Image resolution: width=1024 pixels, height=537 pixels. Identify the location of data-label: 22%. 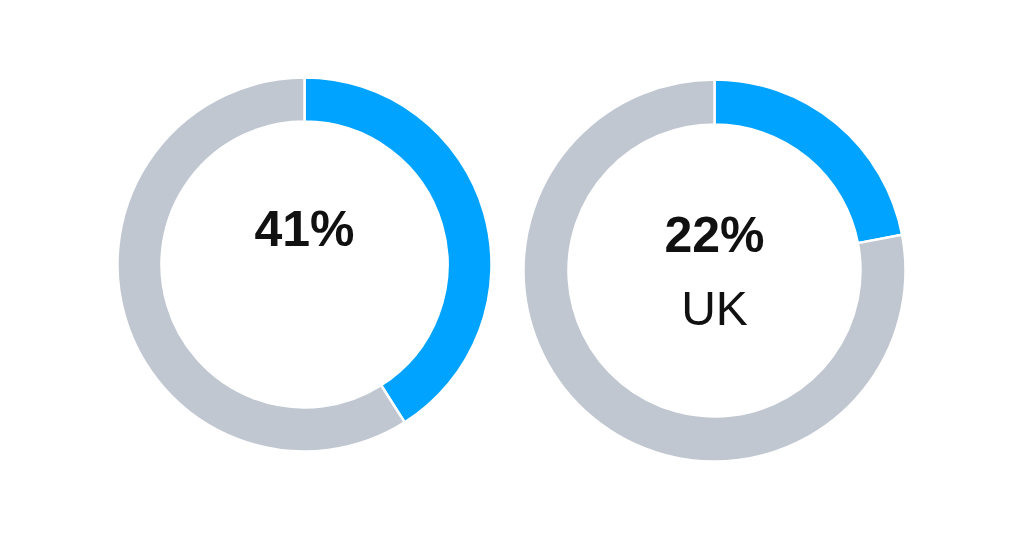
(714, 234).